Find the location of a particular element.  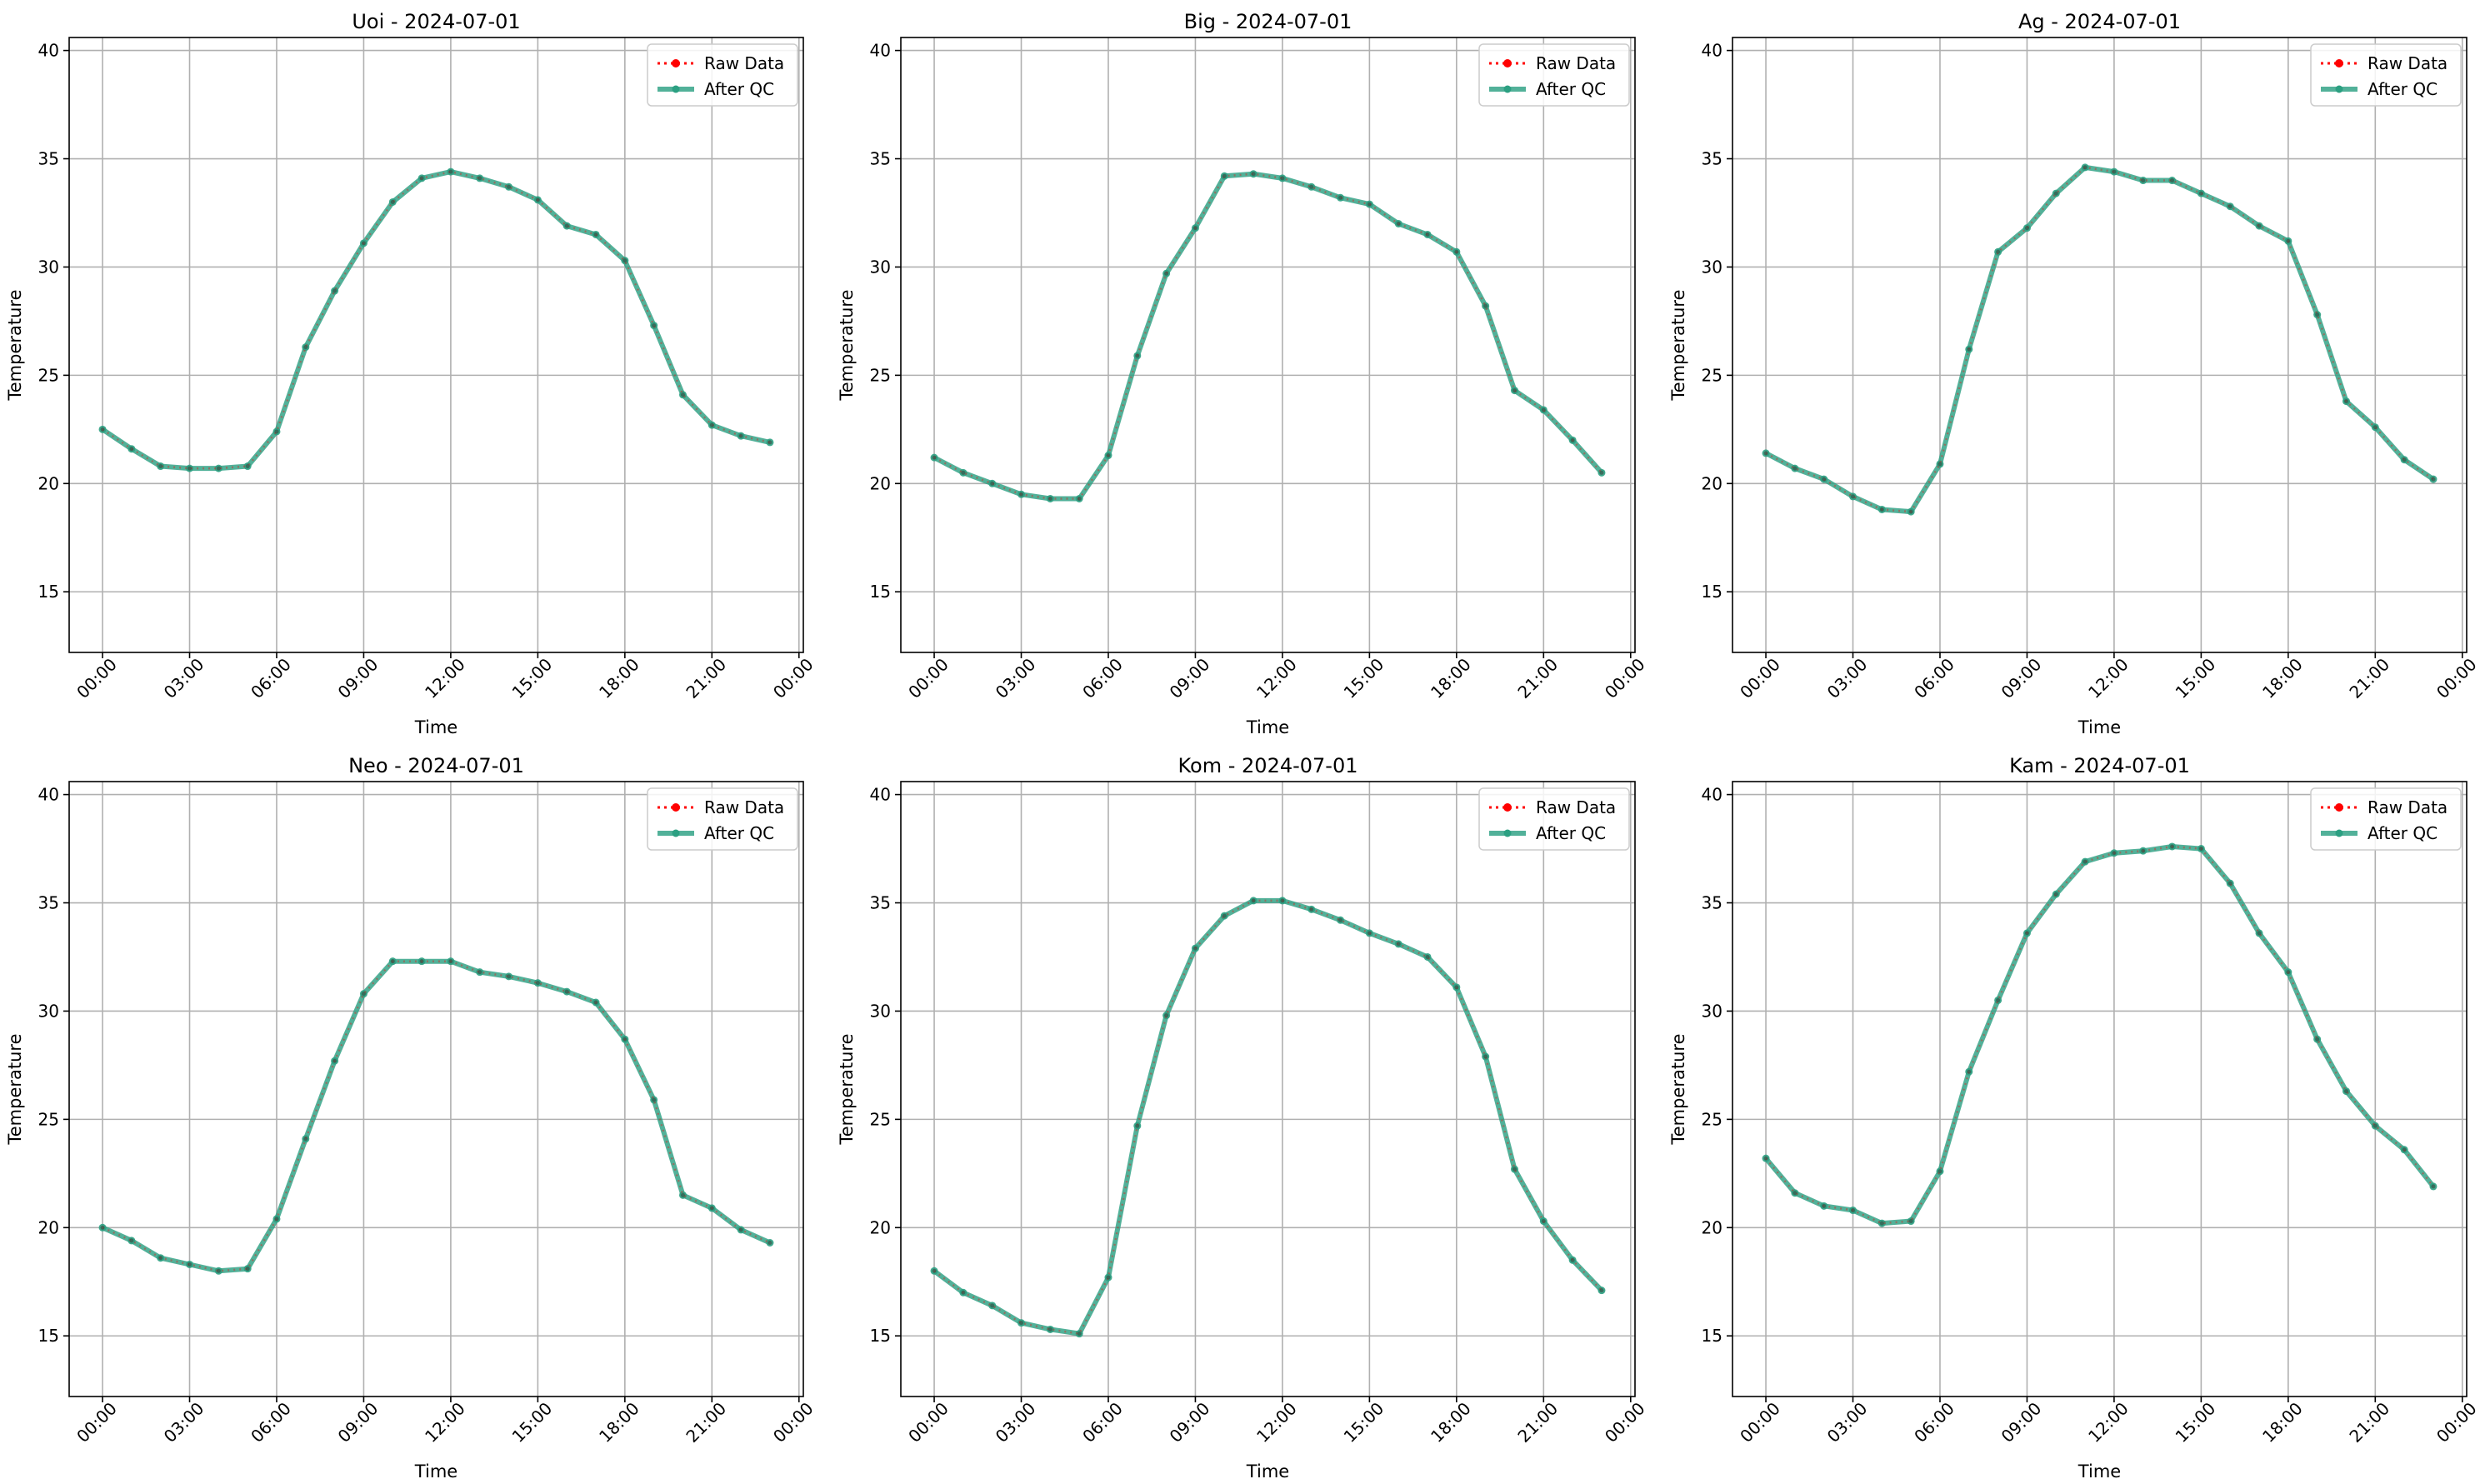

x-tick-label: 15:00 is located at coordinates (532, 1422).